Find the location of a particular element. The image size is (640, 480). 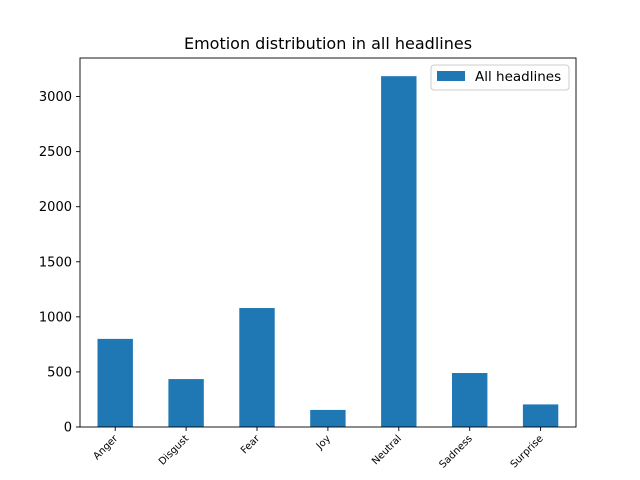

legend-swatch is located at coordinates (451, 76).